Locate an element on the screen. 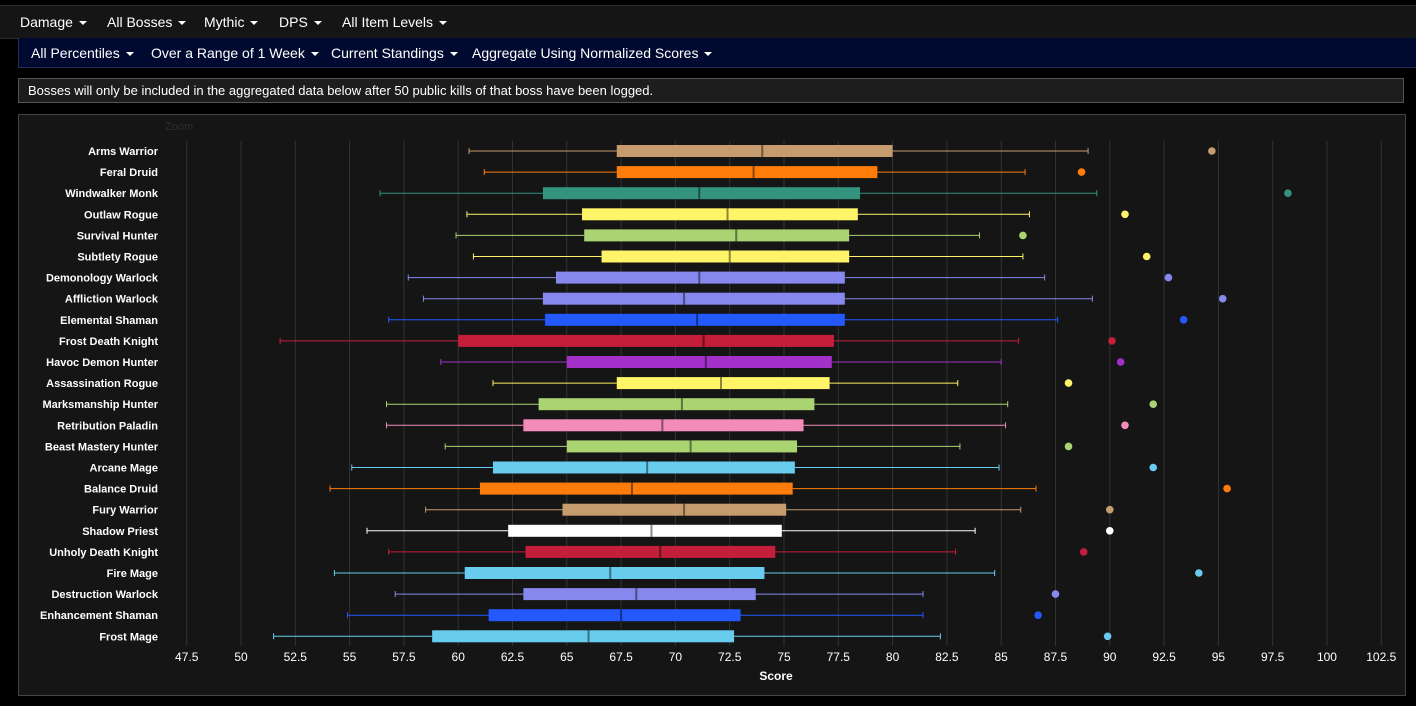 The height and width of the screenshot is (706, 1416). metric-dropdown: Damage is located at coordinates (53, 22).